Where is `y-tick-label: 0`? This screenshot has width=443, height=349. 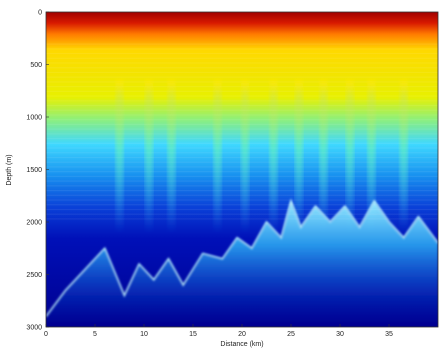 y-tick-label: 0 is located at coordinates (40, 13).